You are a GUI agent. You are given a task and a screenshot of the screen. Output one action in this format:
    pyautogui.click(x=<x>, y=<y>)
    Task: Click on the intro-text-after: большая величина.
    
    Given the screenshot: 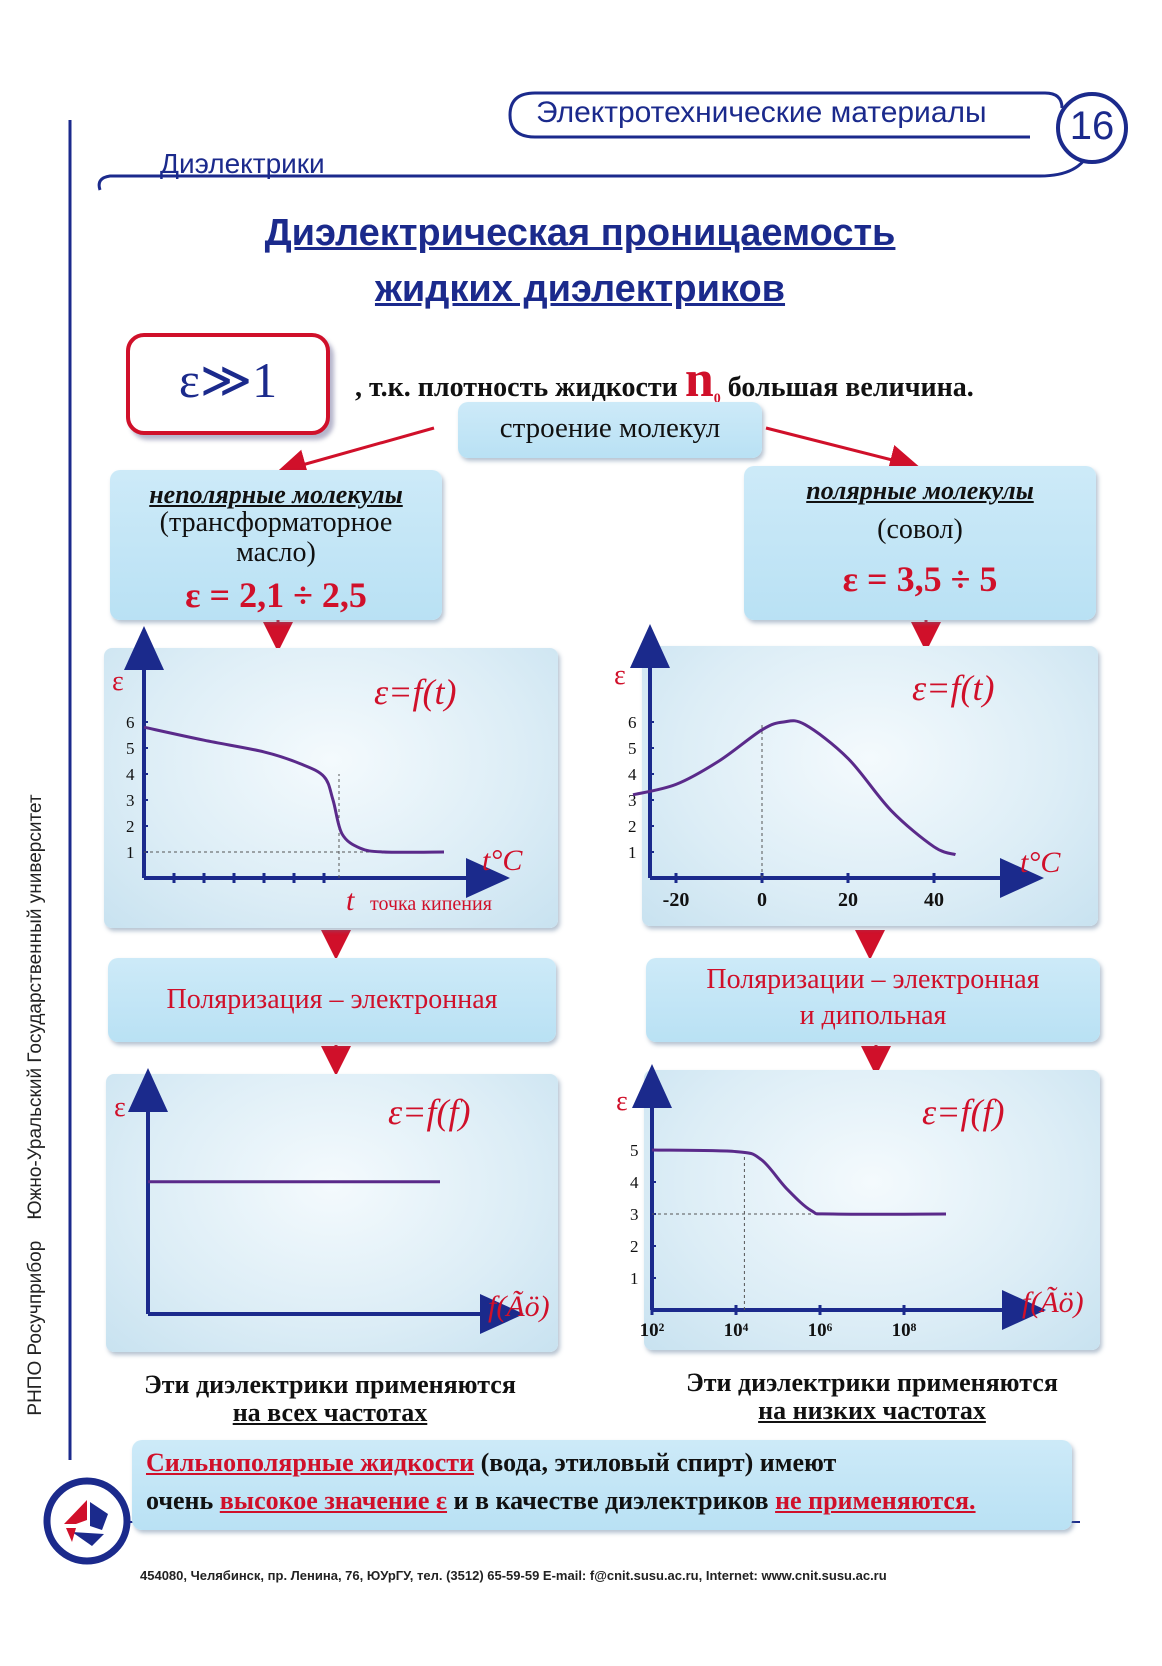 What is the action you would take?
    pyautogui.click(x=850, y=387)
    